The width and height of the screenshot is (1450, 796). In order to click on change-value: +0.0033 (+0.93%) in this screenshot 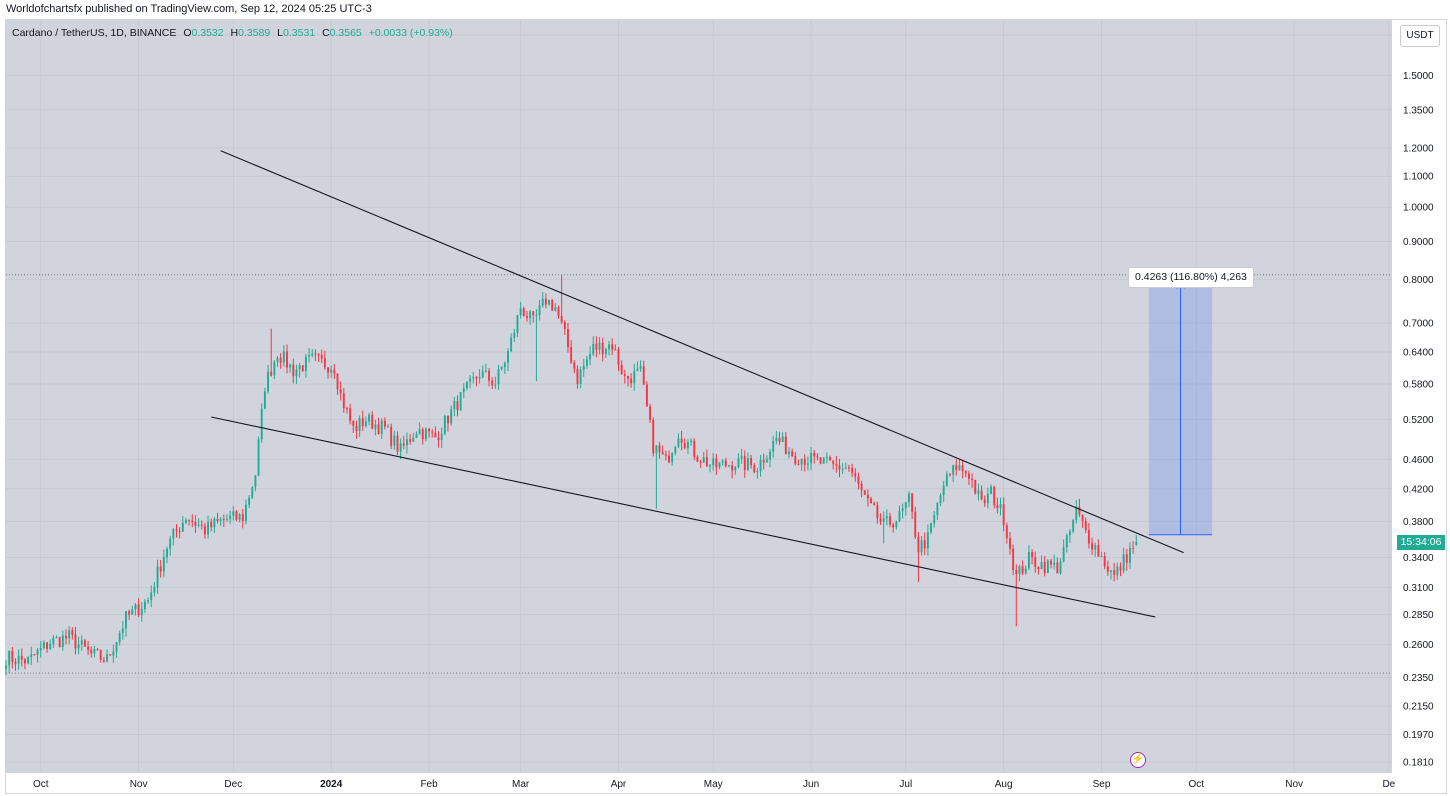, I will do `click(410, 33)`.